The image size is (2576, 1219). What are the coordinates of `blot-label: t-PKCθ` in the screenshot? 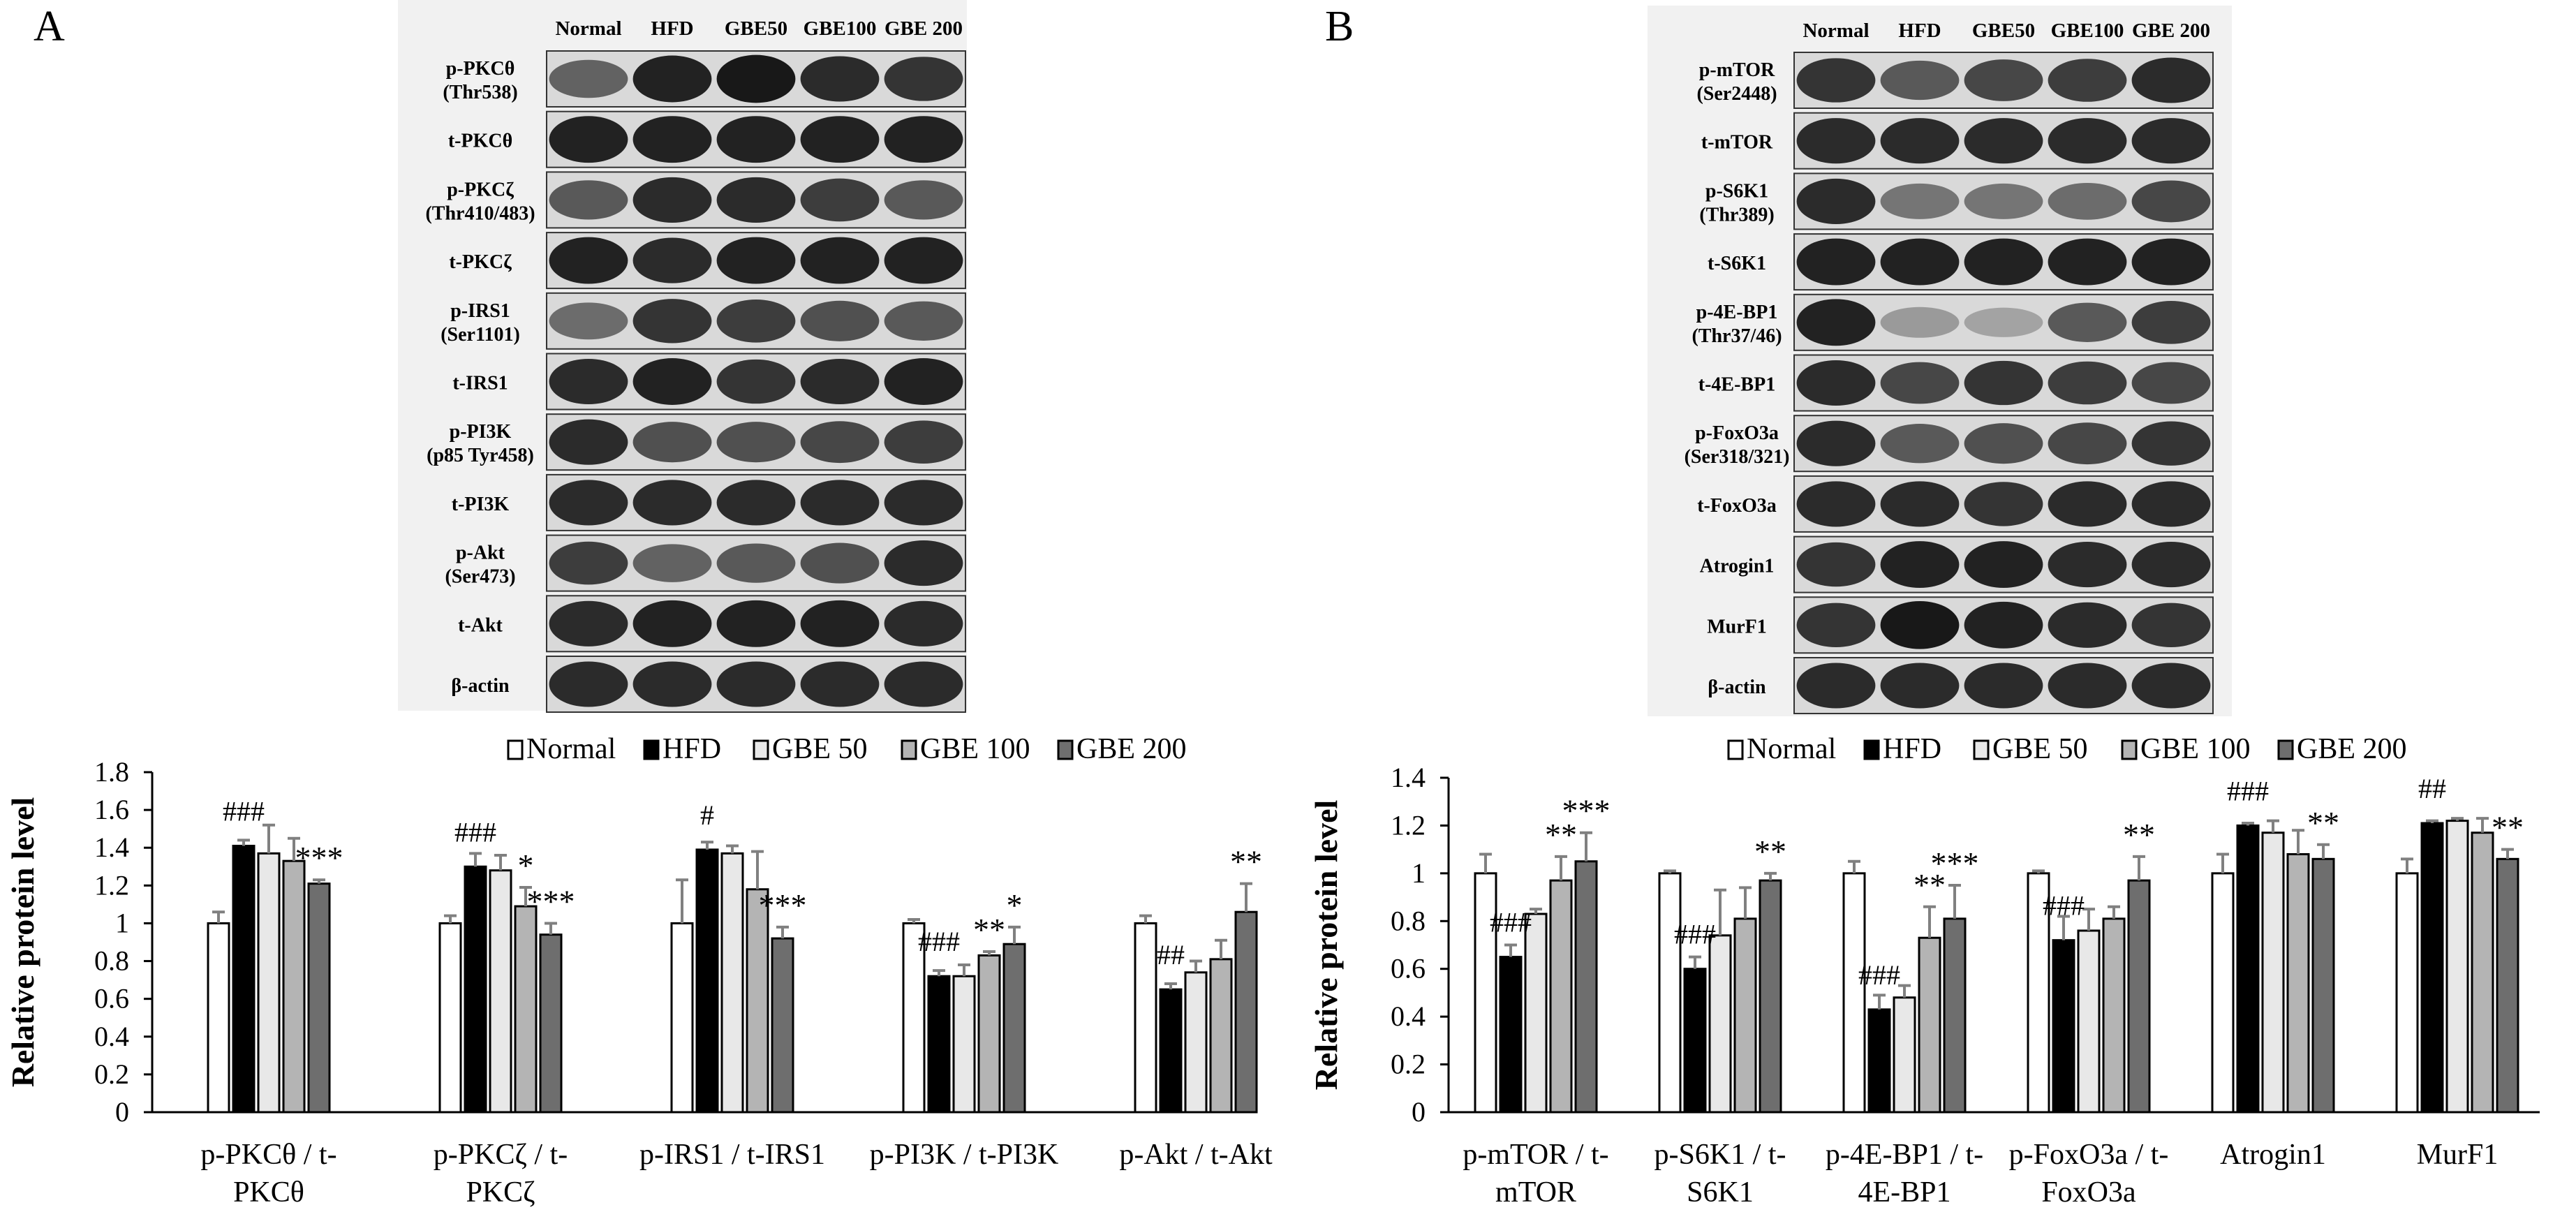 It's located at (480, 141).